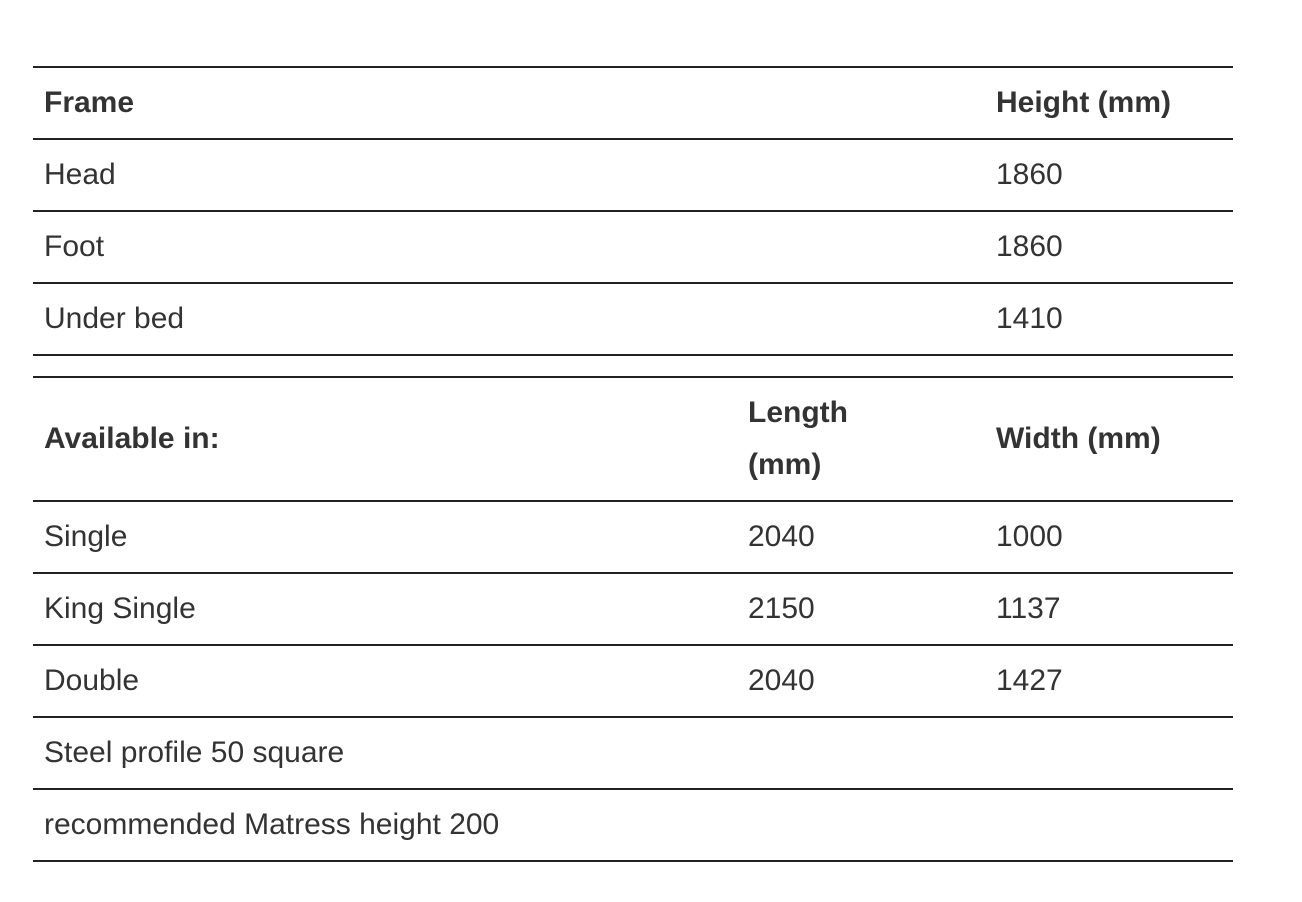 This screenshot has height=902, width=1302. What do you see at coordinates (1109, 537) in the screenshot?
I see `table-cell: 1000` at bounding box center [1109, 537].